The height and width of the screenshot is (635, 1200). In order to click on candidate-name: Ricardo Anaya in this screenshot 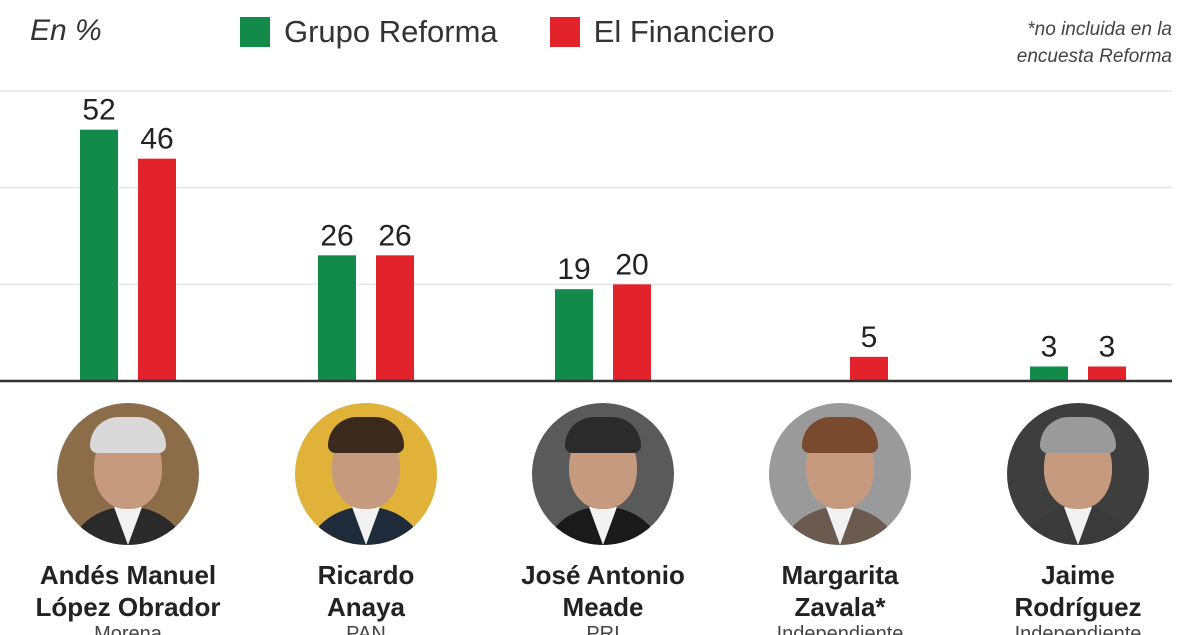, I will do `click(366, 591)`.